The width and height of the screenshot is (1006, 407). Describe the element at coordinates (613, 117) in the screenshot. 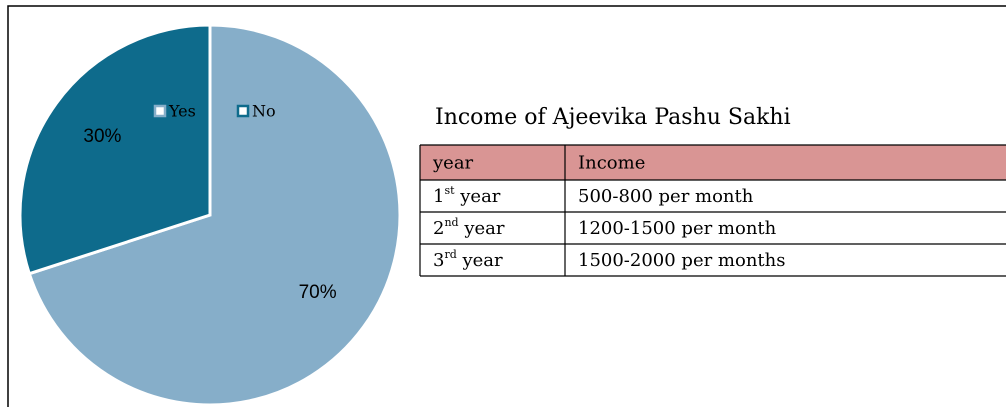

I see `table-title: Income of Ajeevika Pashu Sakhi` at that location.